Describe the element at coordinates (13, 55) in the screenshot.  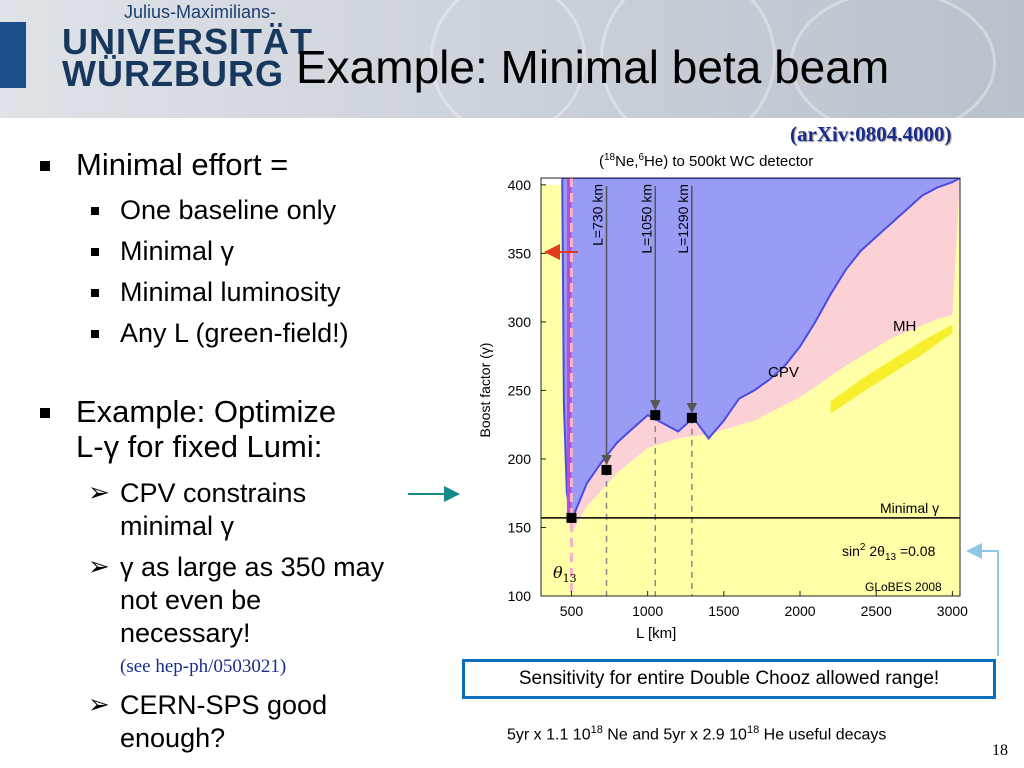
I see `logo-accent-bar` at that location.